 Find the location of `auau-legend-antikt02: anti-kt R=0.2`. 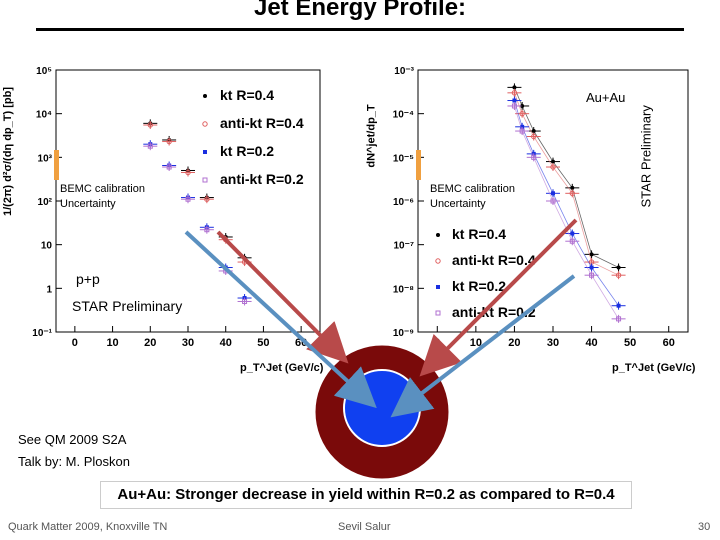

auau-legend-antikt02: anti-kt R=0.2 is located at coordinates (494, 312).